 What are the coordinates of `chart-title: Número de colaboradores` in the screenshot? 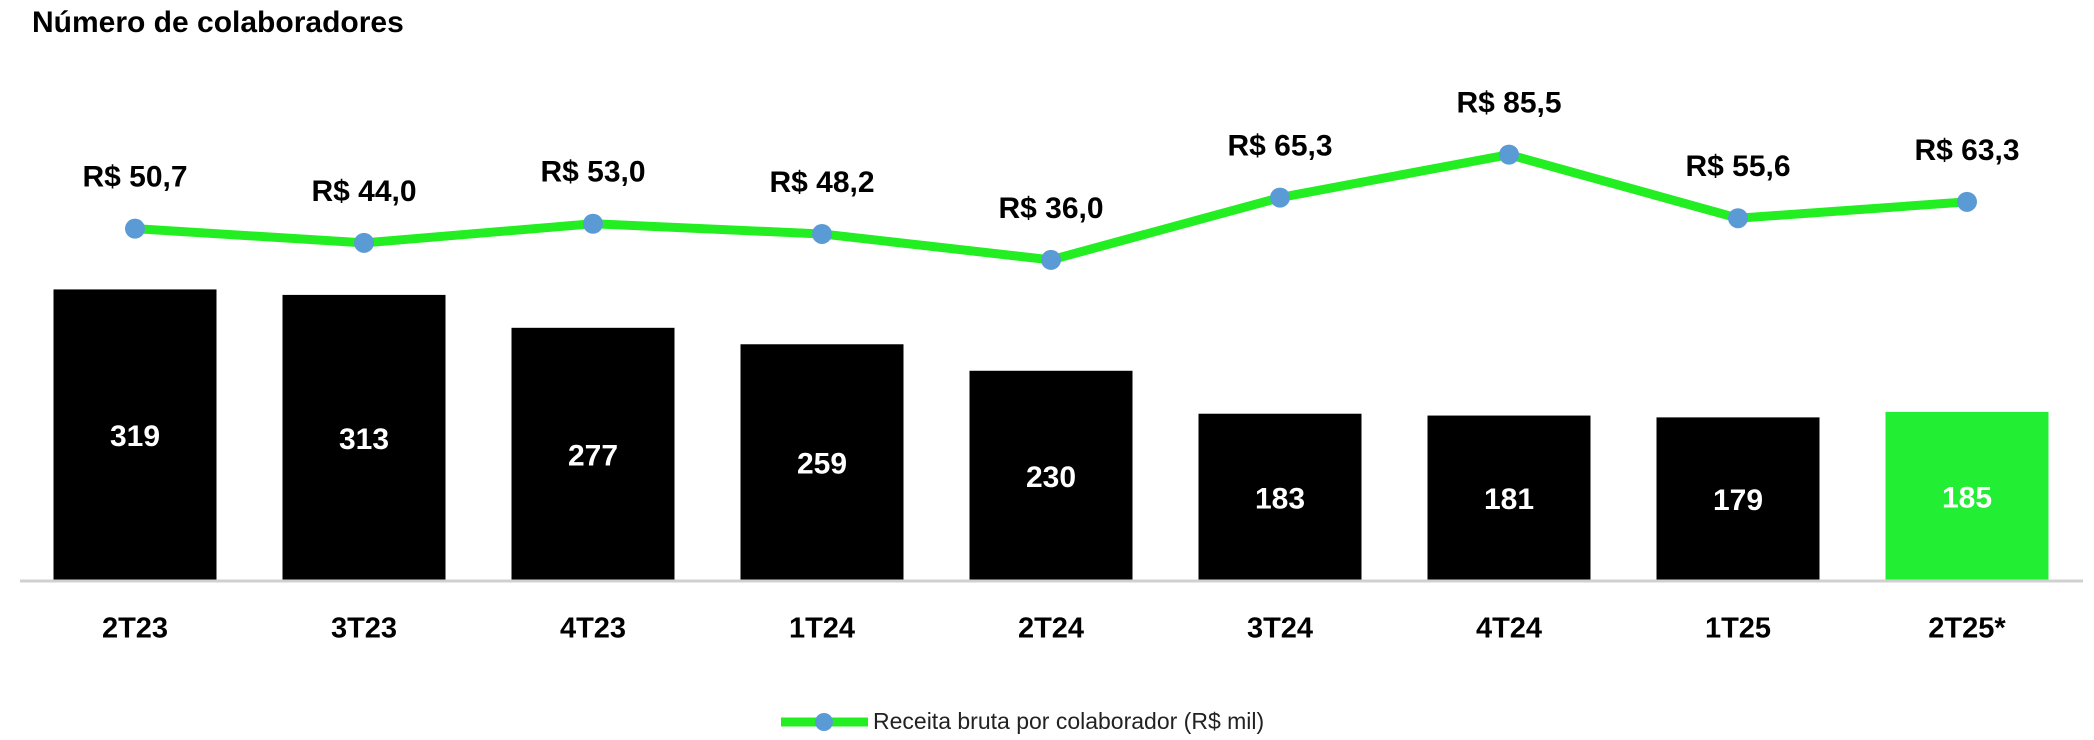 It's located at (218, 22).